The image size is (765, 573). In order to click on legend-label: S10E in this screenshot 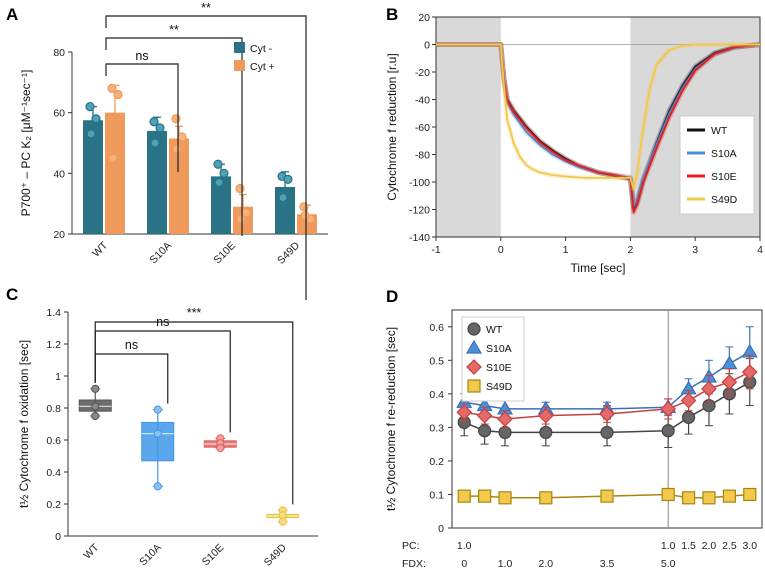, I will do `click(499, 368)`.